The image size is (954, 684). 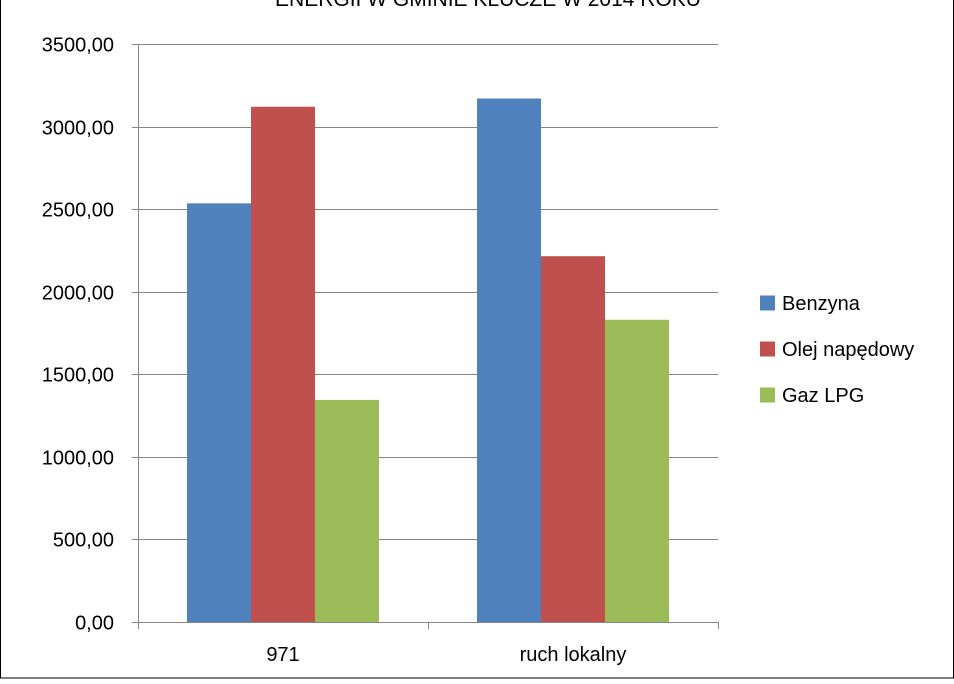 I want to click on y-tick-label: 3500,00, so click(x=78, y=46).